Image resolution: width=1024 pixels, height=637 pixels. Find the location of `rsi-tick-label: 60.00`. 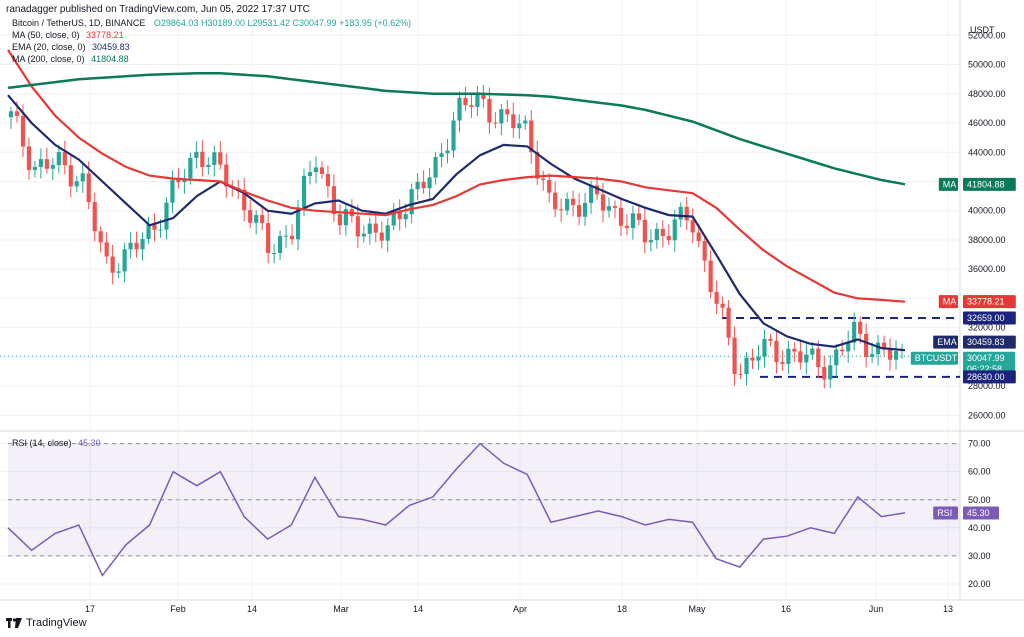

rsi-tick-label: 60.00 is located at coordinates (979, 472).